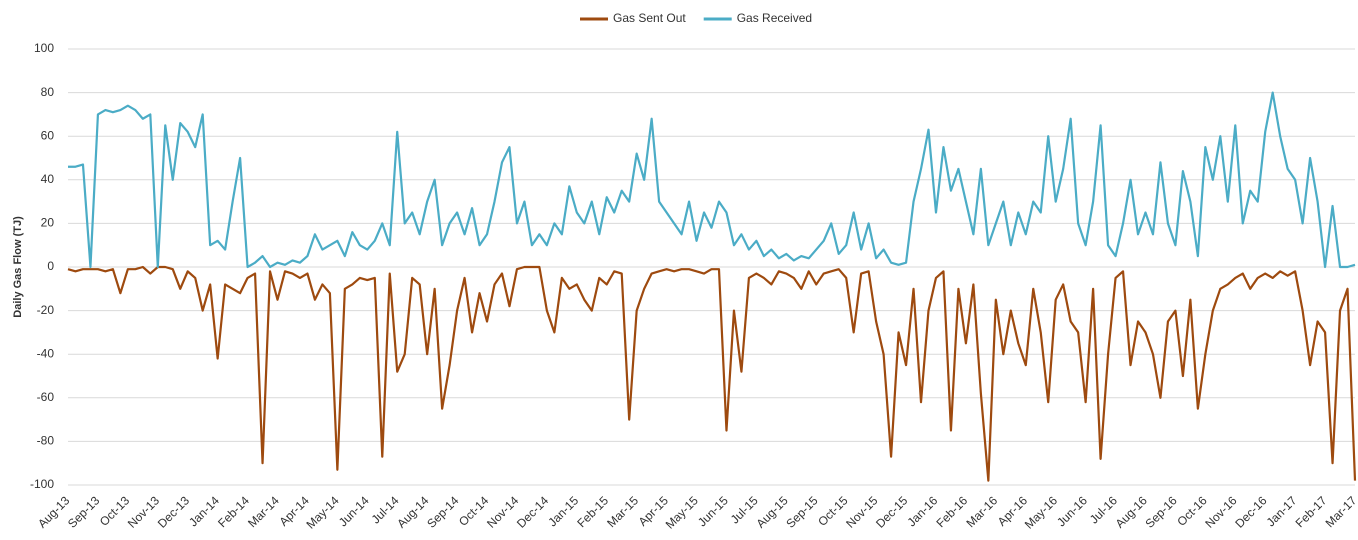 This screenshot has width=1358, height=540. What do you see at coordinates (1340, 511) in the screenshot?
I see `x-tick-label: Mar-17` at bounding box center [1340, 511].